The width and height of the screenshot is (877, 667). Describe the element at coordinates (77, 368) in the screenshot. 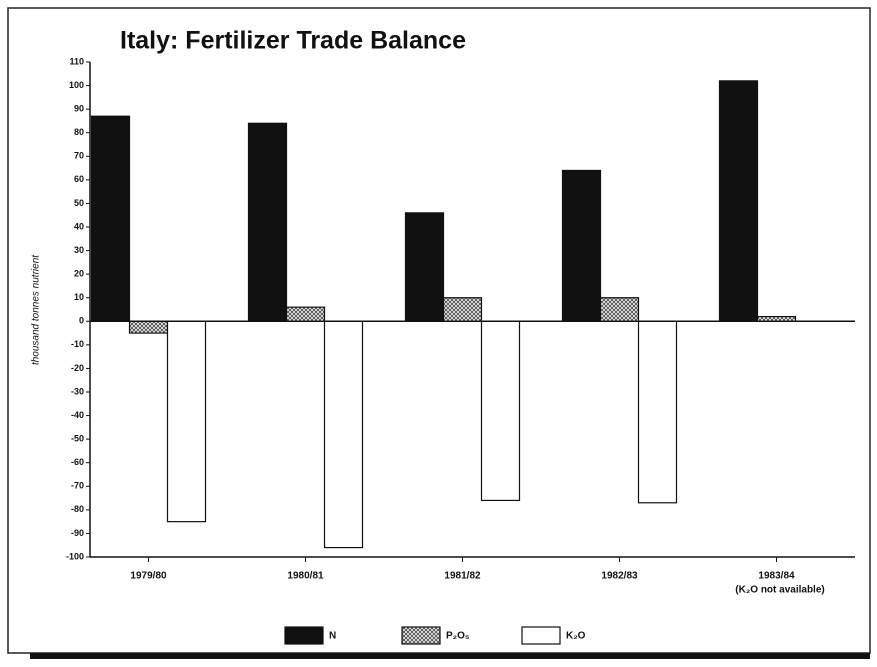

I see `y-tick-label: -20` at that location.